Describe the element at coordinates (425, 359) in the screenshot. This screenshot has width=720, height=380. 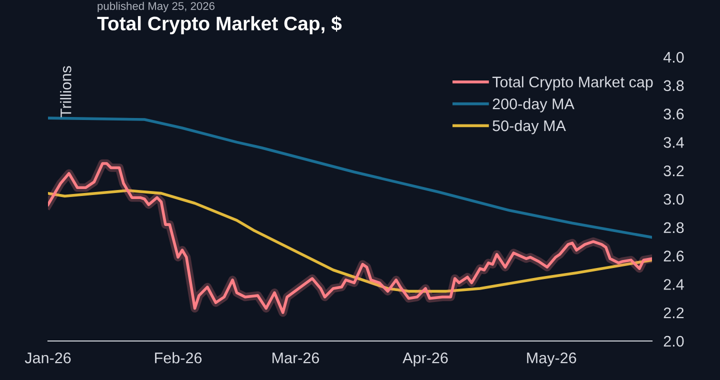
I see `x-tick-label: Apr-26` at that location.